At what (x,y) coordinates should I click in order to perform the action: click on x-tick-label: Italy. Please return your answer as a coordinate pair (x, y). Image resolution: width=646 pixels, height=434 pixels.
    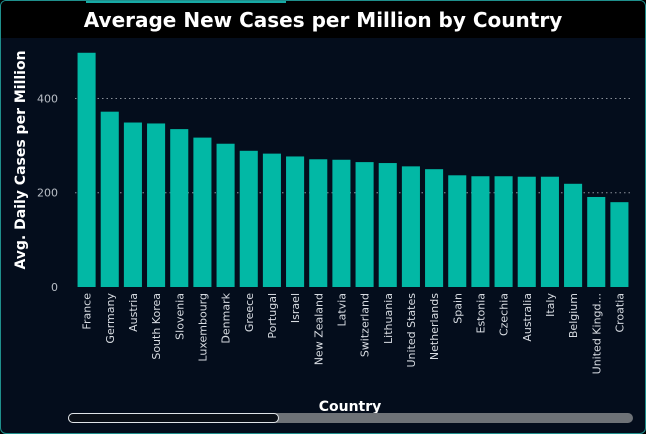
    Looking at the image, I should click on (550, 305).